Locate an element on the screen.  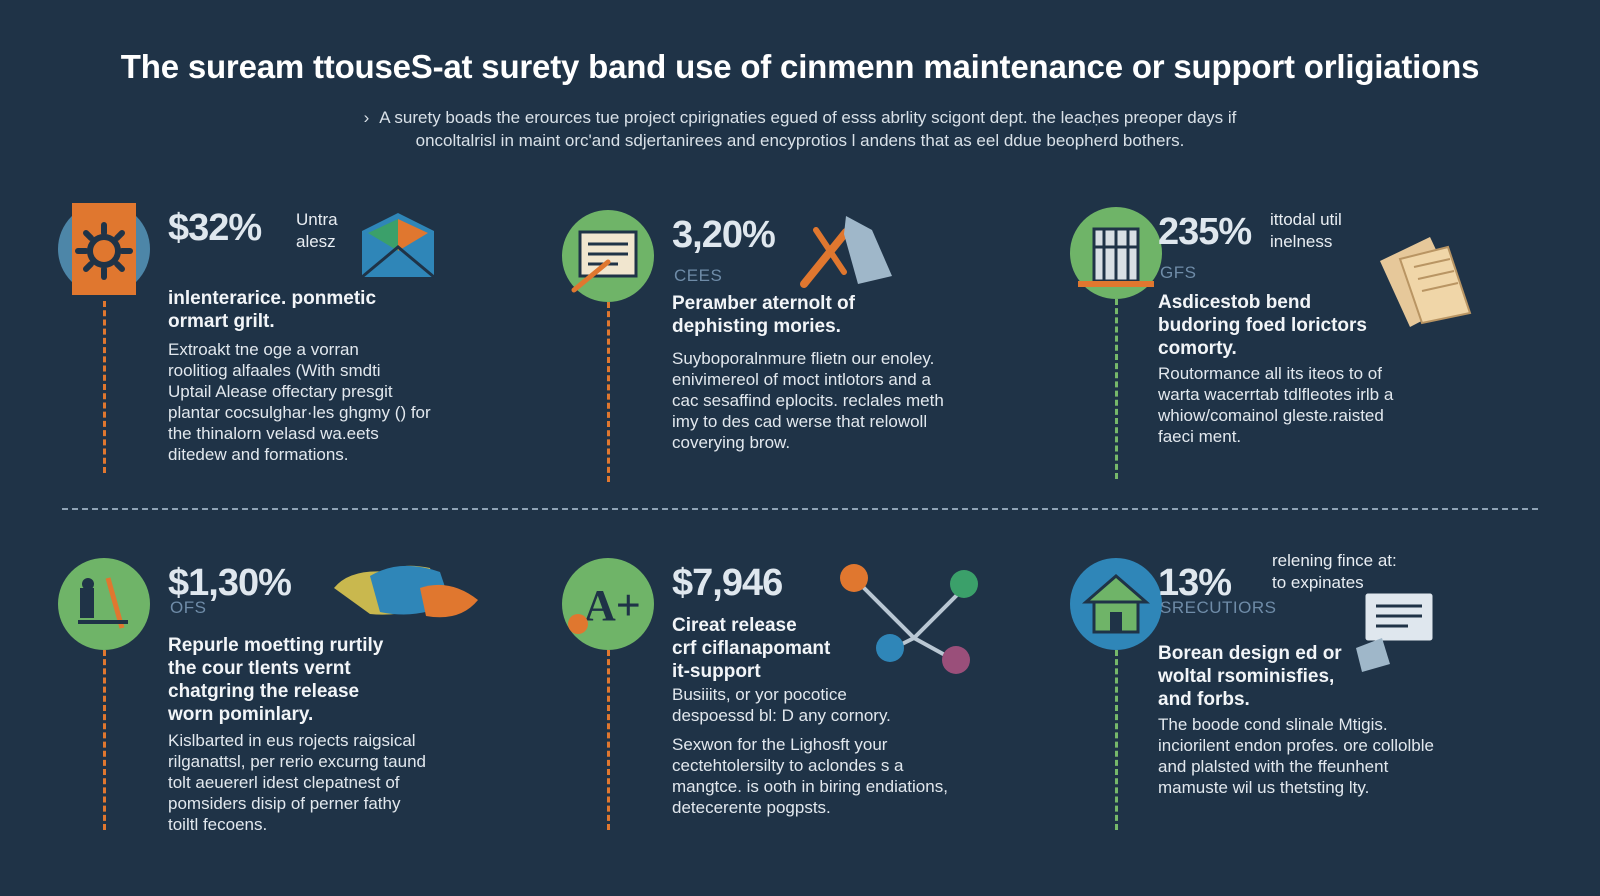
stat-label: SRECUTIORS is located at coordinates (1218, 607).